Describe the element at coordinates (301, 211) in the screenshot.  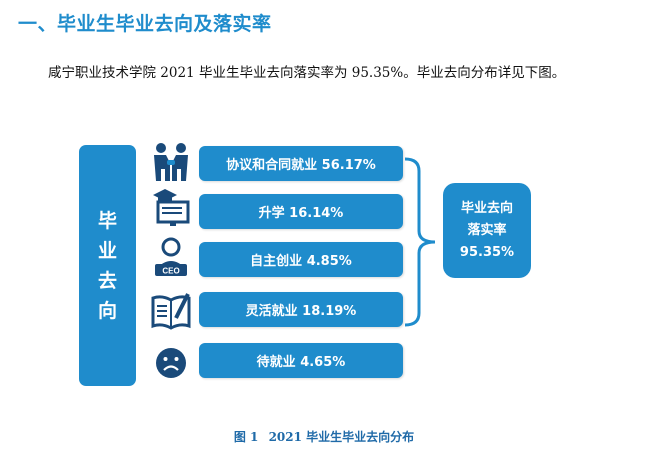
I see `destination-bar-further-study: 升学 16.14%` at that location.